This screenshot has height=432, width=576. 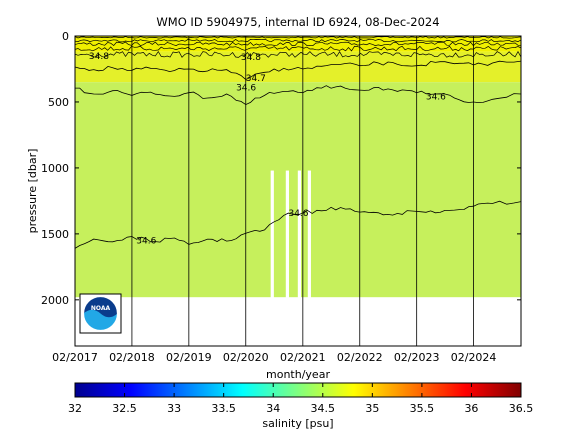 I want to click on x-tick-label-3: 02/2020, so click(x=246, y=357).